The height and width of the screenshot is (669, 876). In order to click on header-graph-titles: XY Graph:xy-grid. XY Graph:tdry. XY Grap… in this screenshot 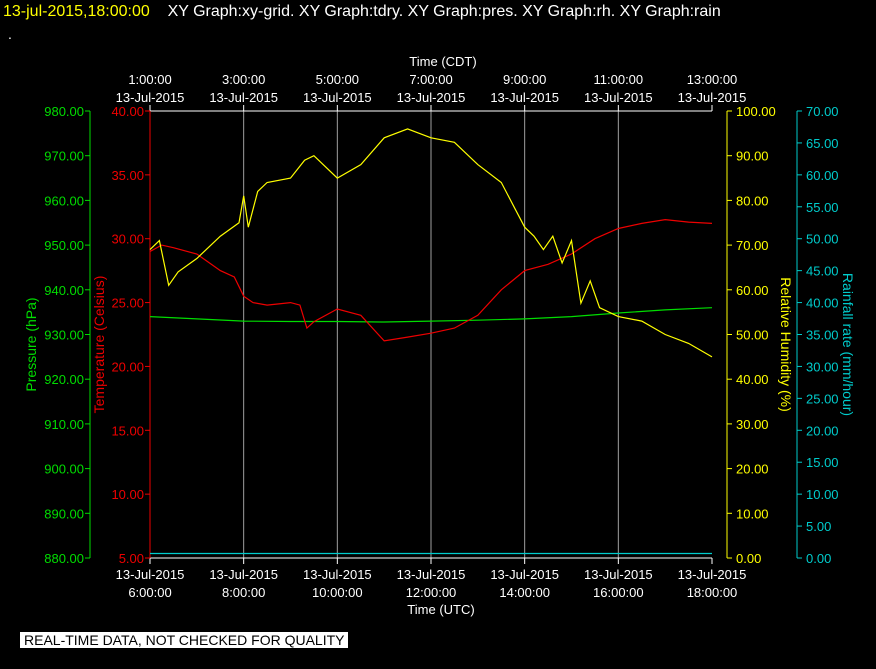, I will do `click(444, 11)`.